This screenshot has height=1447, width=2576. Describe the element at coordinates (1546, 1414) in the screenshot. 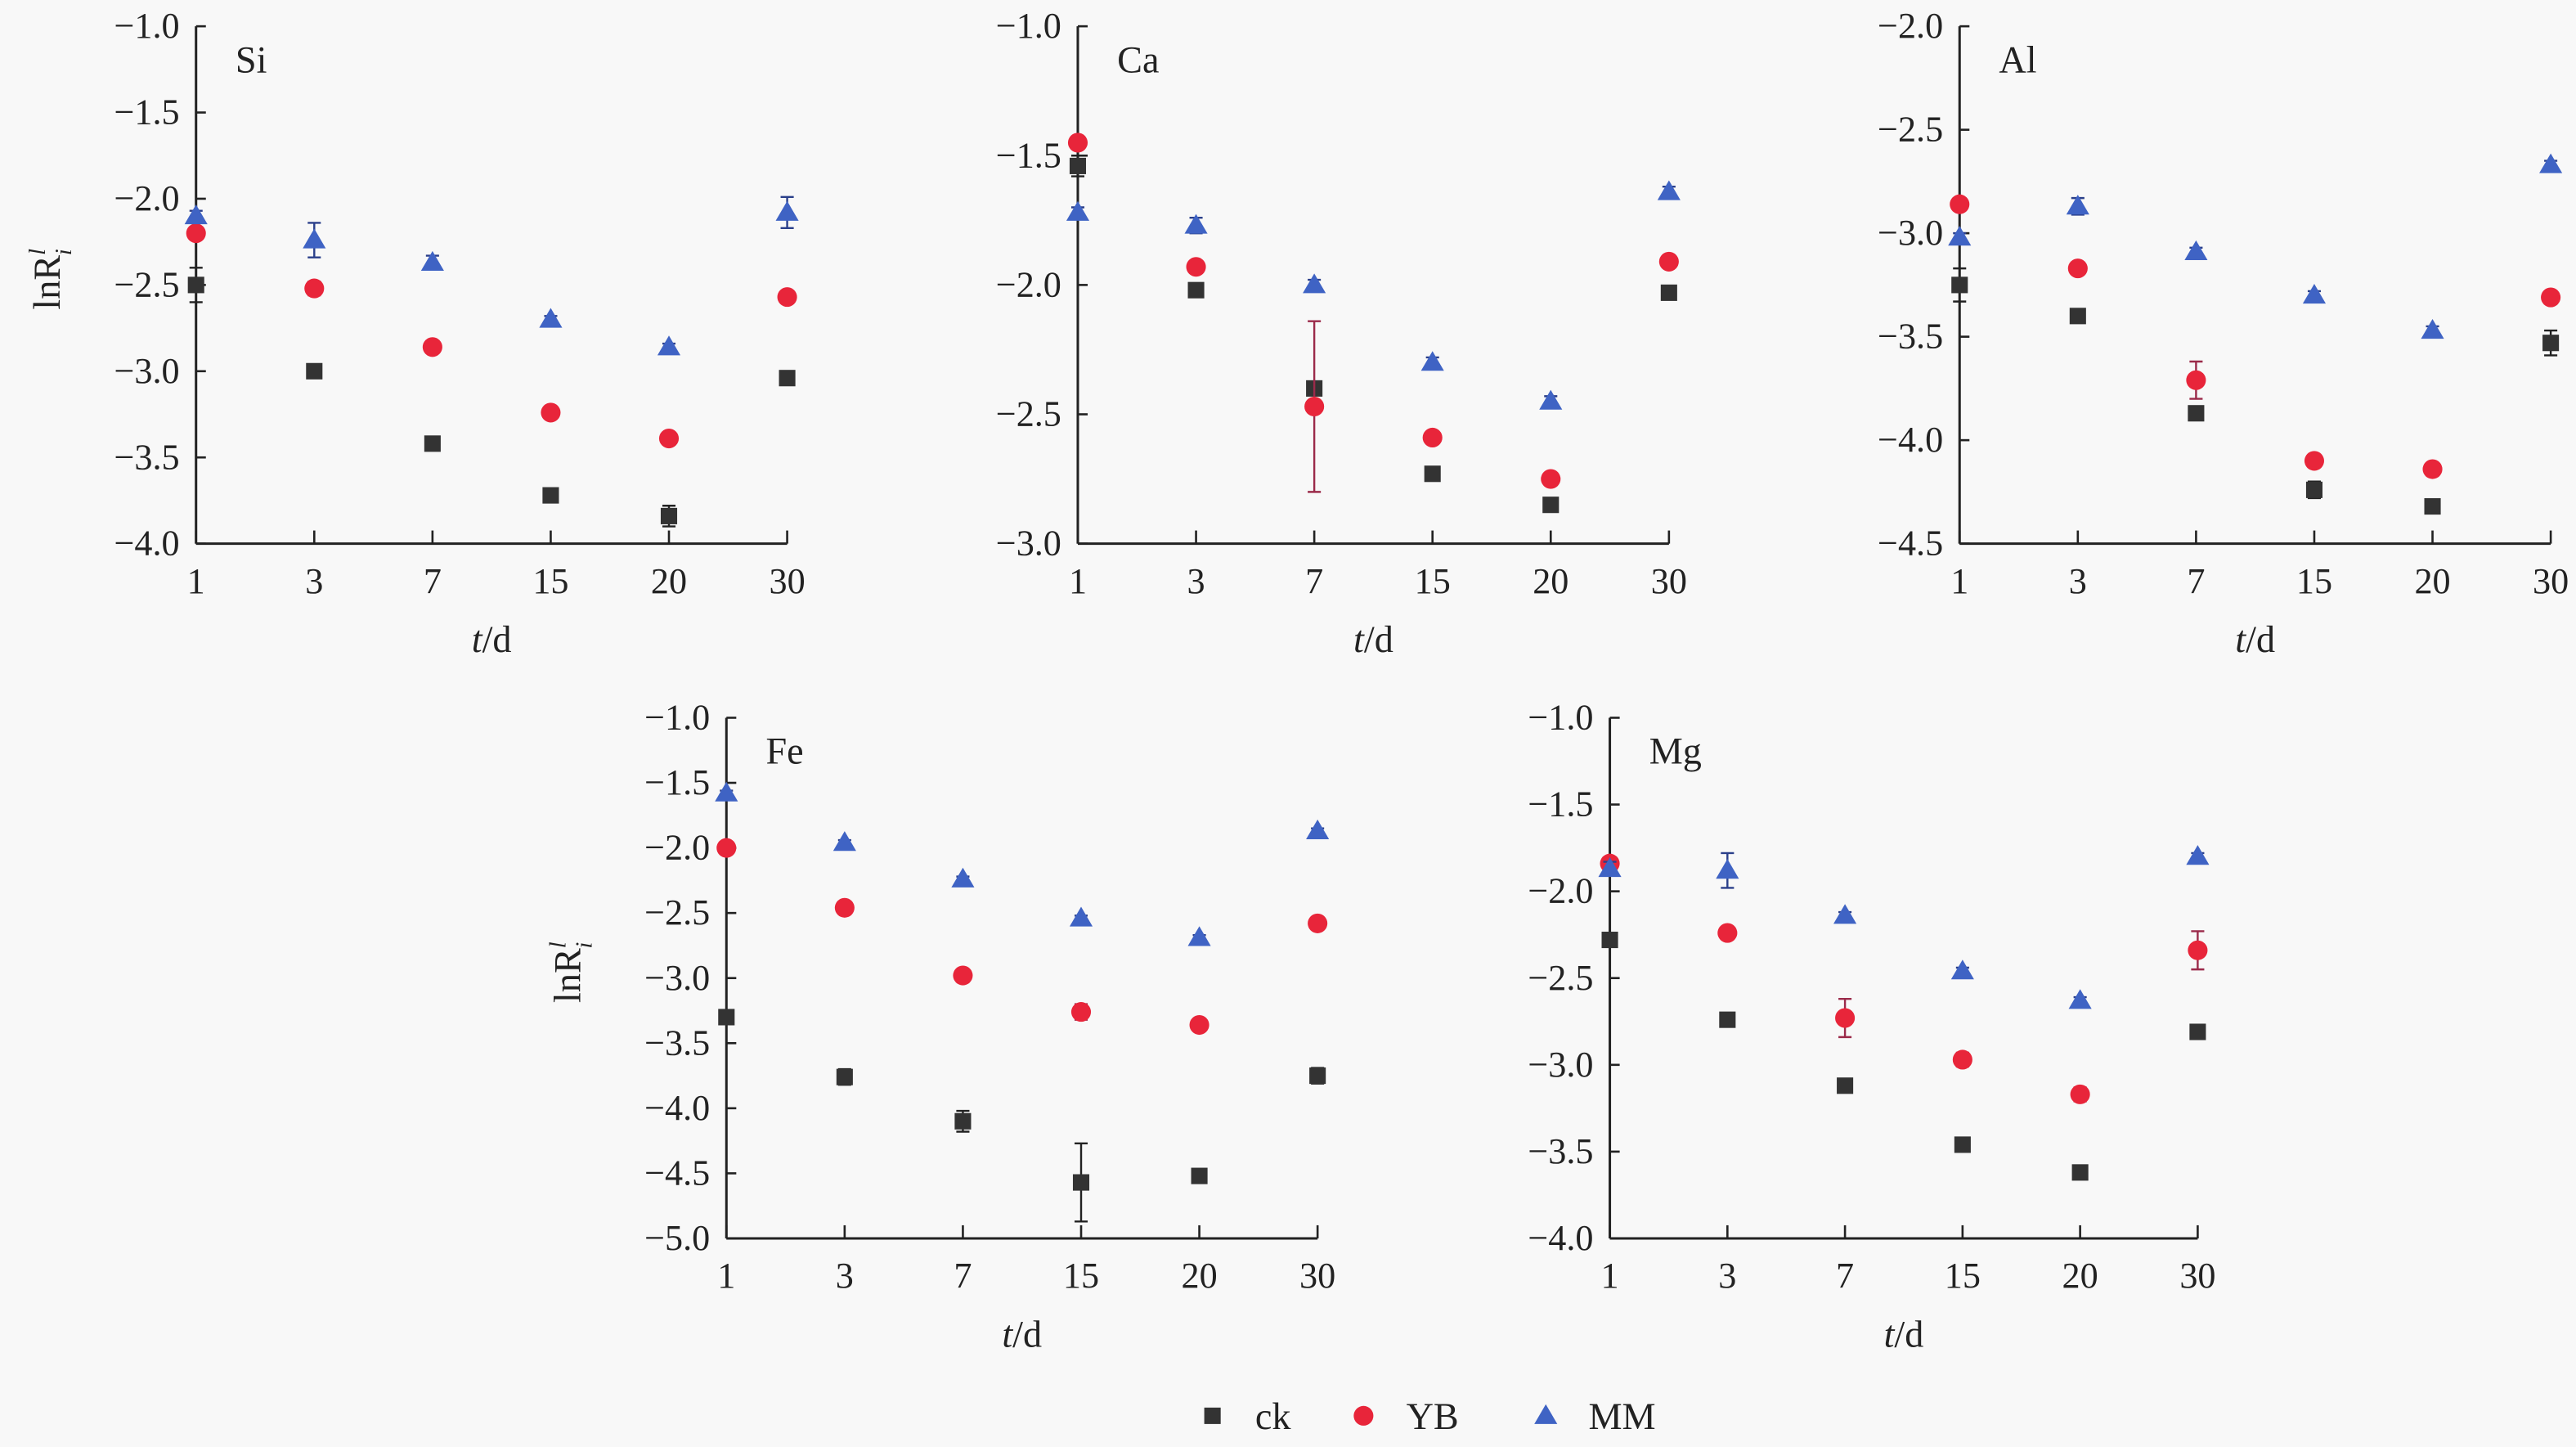

I see `legend-marker-triangle` at that location.